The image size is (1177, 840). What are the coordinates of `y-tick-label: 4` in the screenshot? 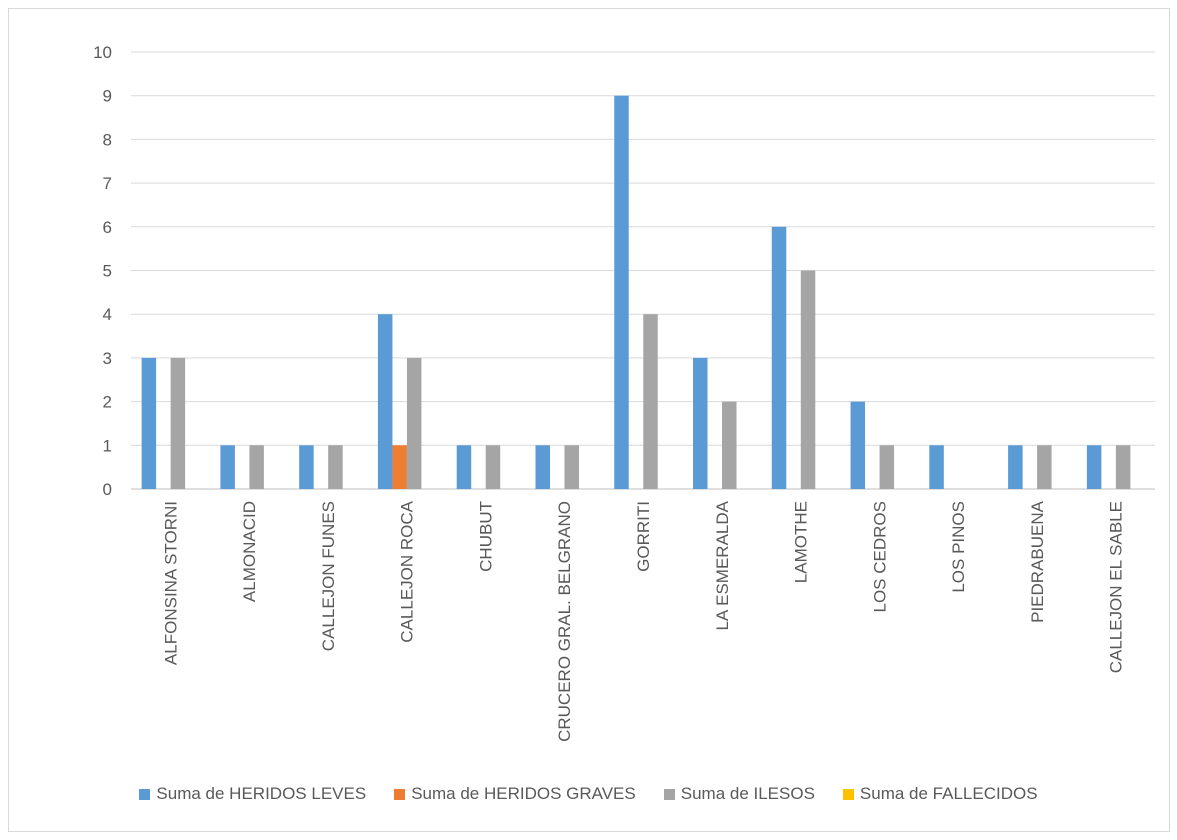 It's located at (107, 314).